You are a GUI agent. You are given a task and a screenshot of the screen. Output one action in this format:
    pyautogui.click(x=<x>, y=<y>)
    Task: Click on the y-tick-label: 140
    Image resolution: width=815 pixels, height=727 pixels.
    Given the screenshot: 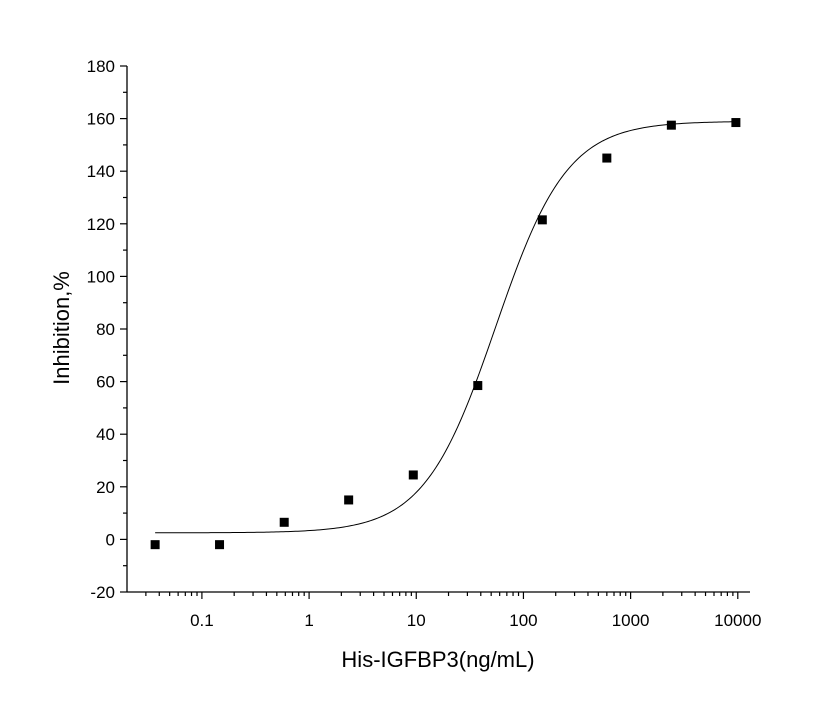 What is the action you would take?
    pyautogui.click(x=101, y=171)
    